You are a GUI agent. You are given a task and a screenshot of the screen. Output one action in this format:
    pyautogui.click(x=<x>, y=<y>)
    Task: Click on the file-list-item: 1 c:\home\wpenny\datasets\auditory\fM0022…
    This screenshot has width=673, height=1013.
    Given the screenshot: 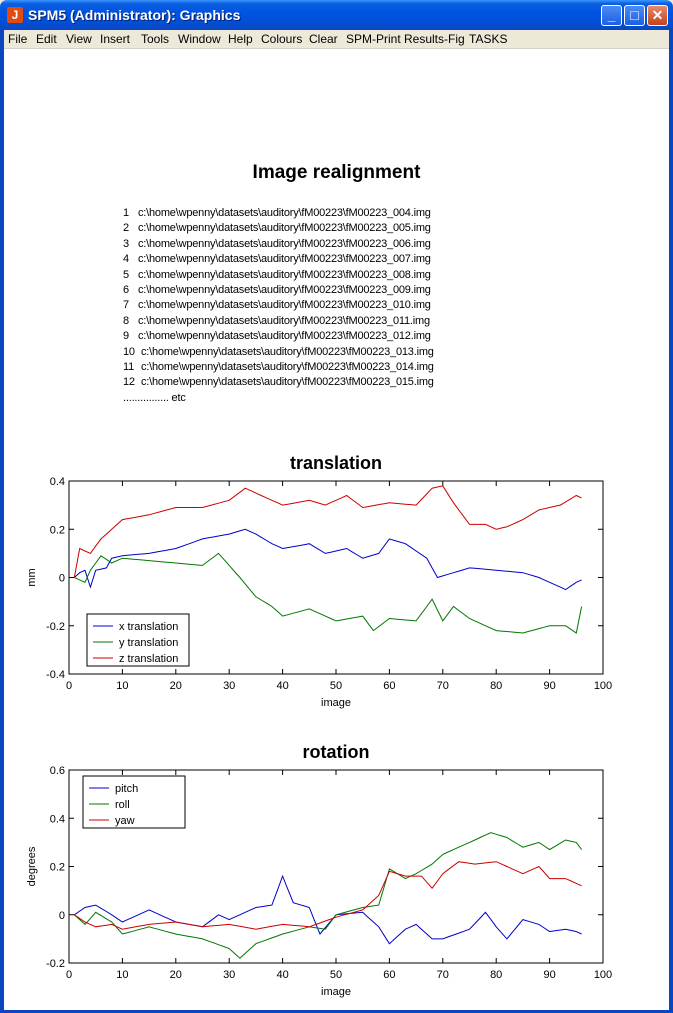 What is the action you would take?
    pyautogui.click(x=277, y=213)
    